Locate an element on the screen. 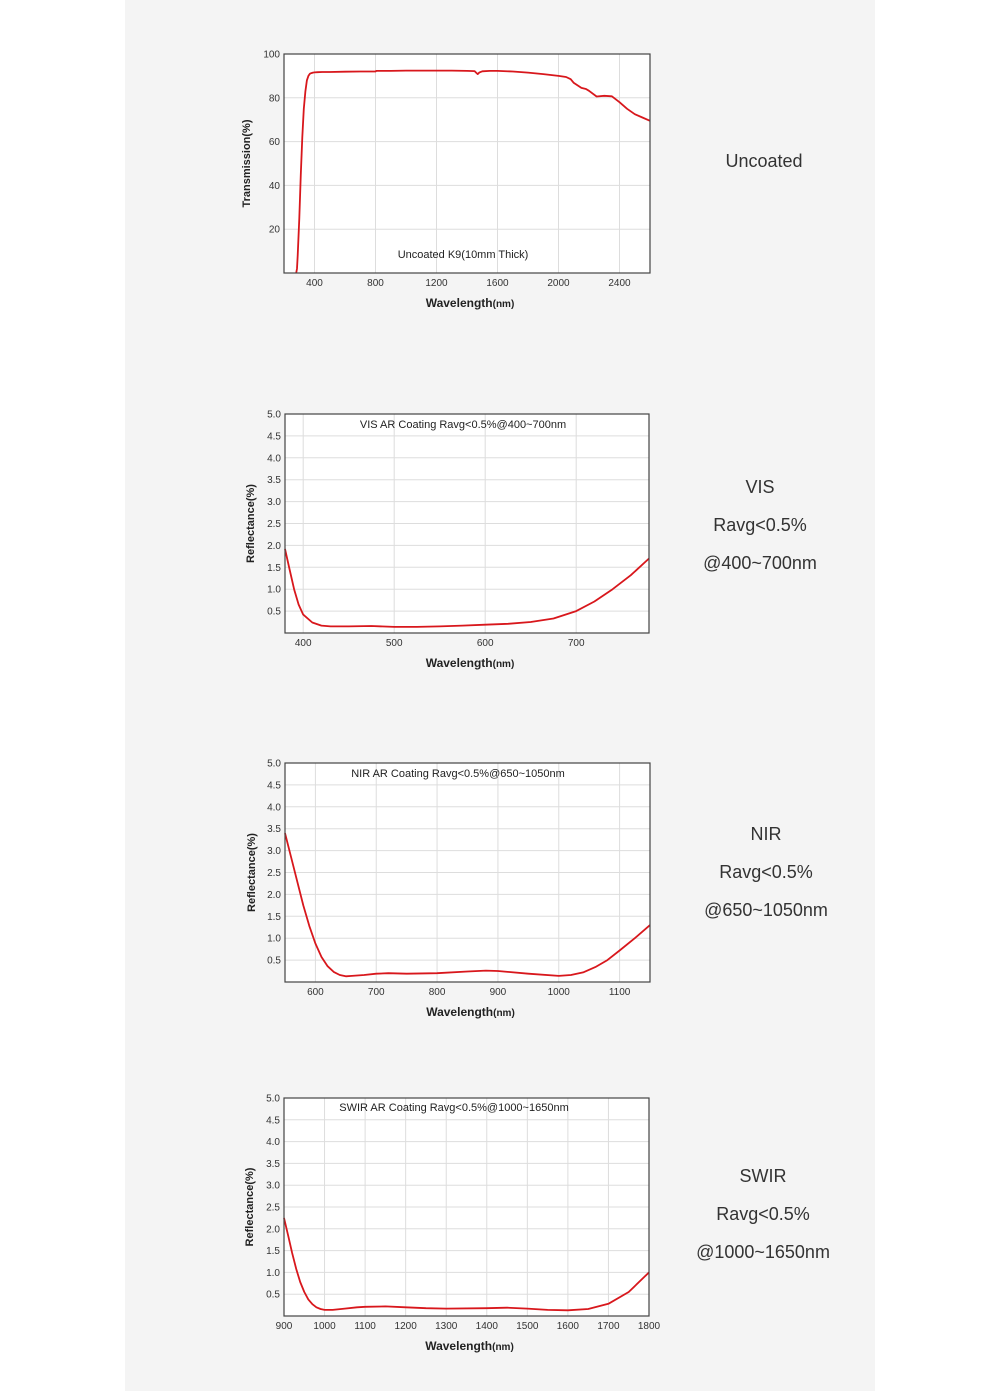  x-tick-label: 2000 is located at coordinates (558, 283).